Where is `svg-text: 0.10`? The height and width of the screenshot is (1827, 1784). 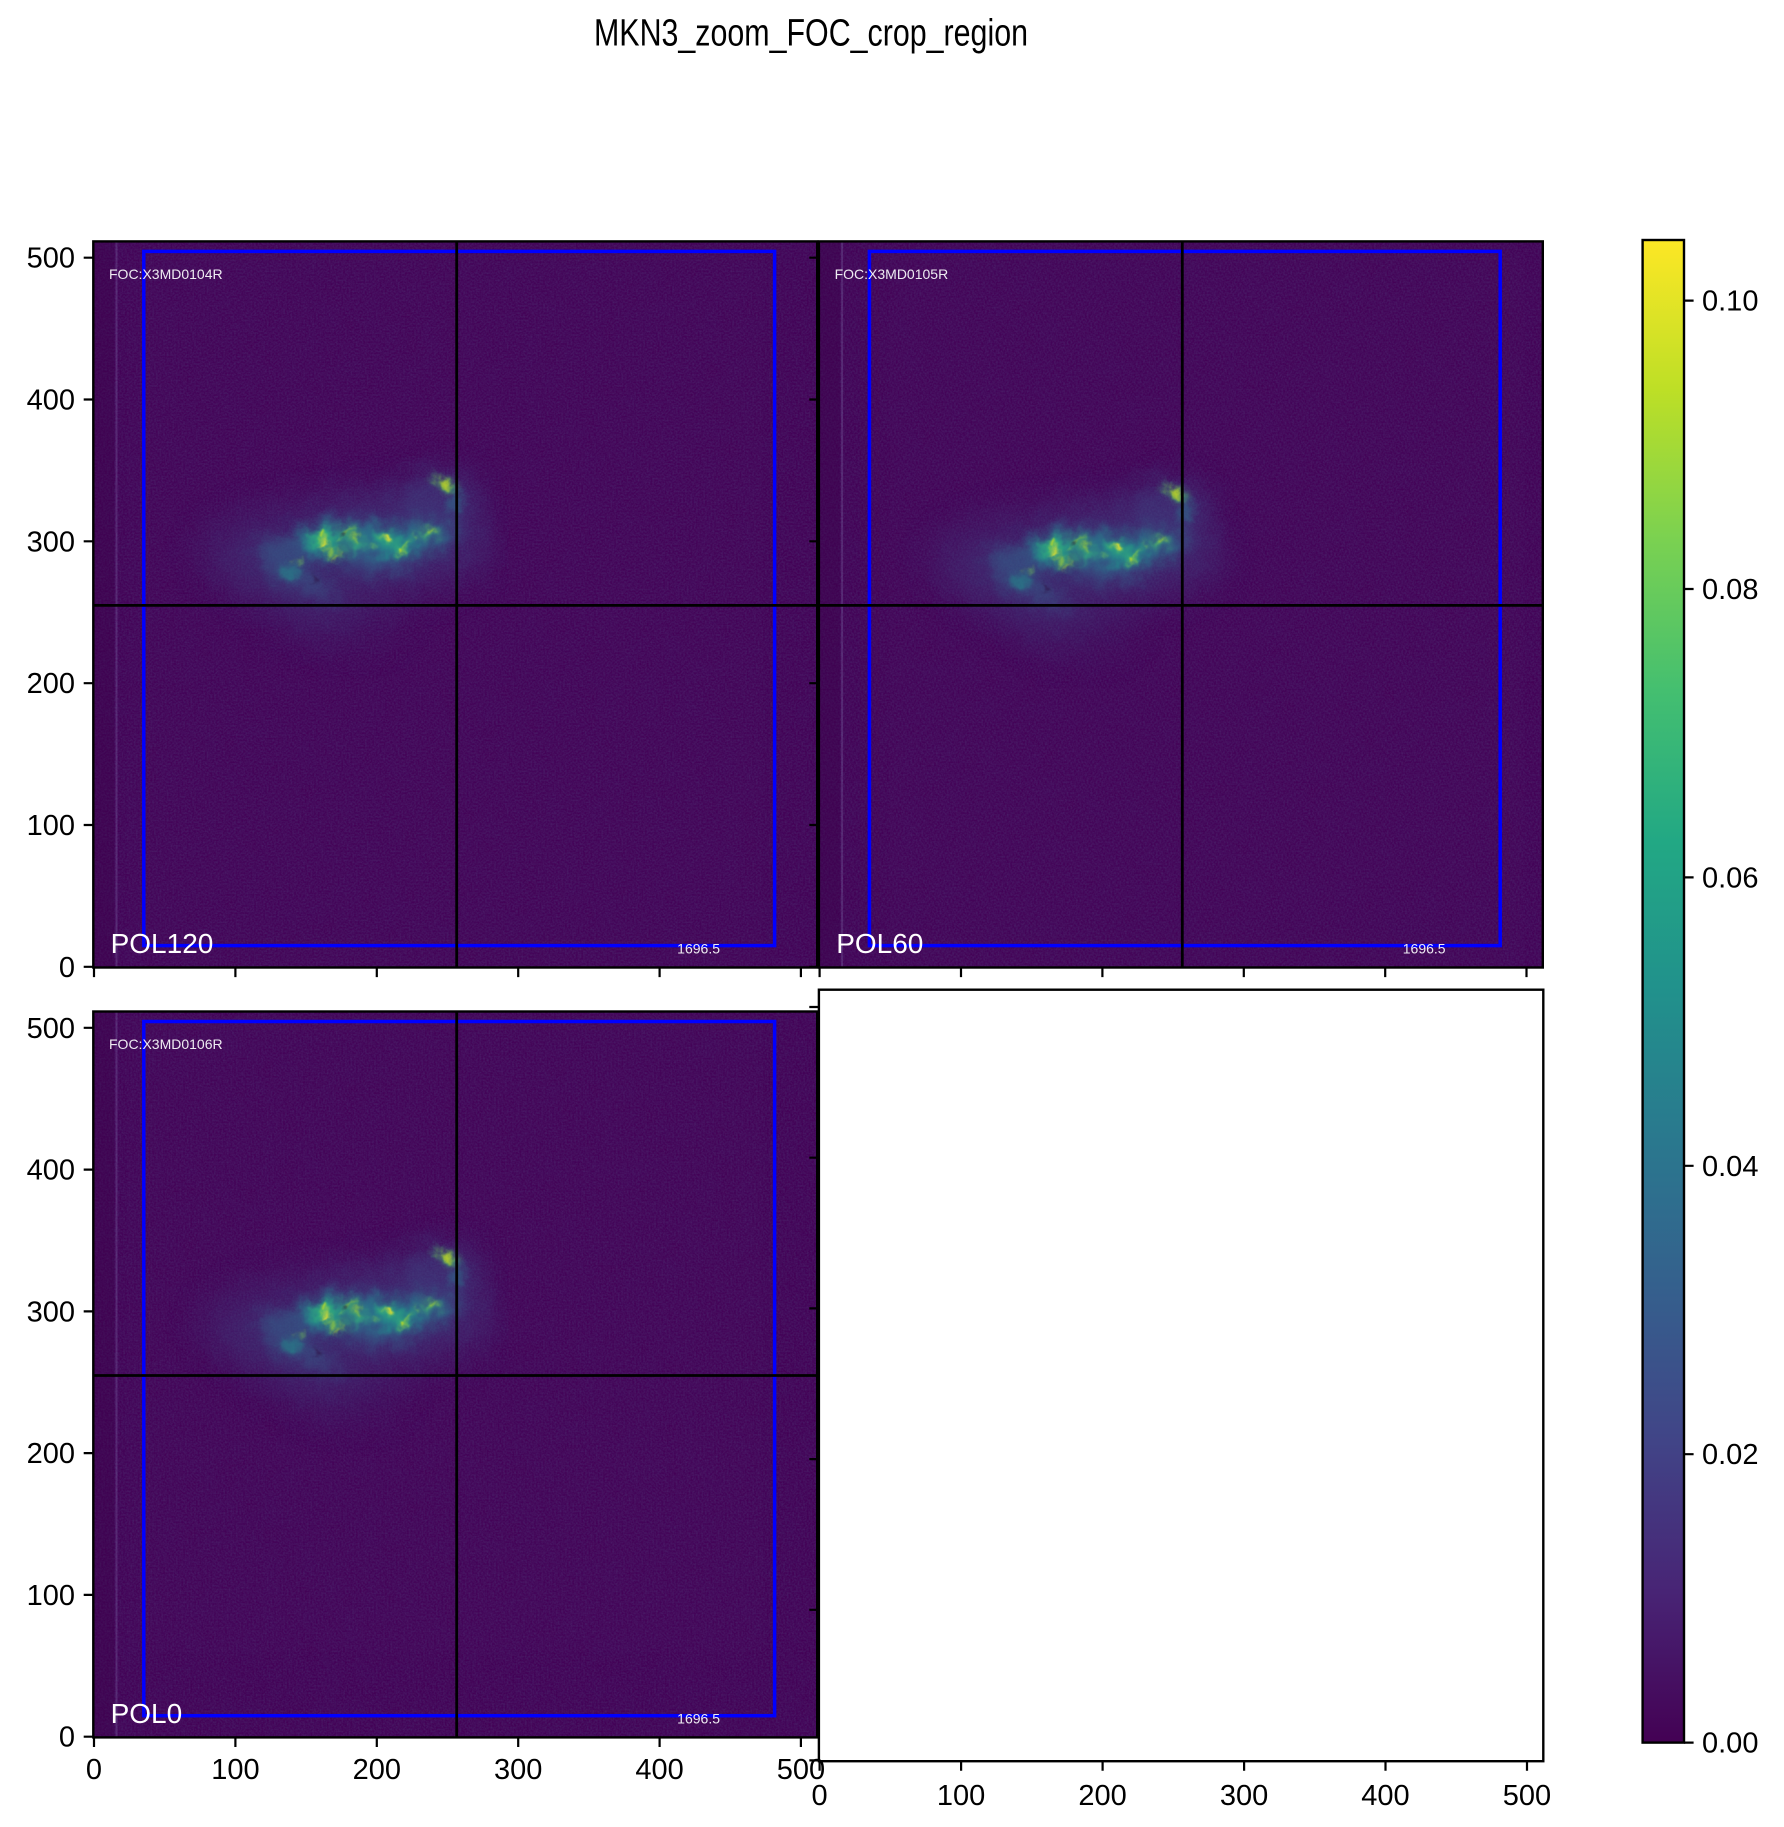
svg-text: 0.10 is located at coordinates (1730, 302).